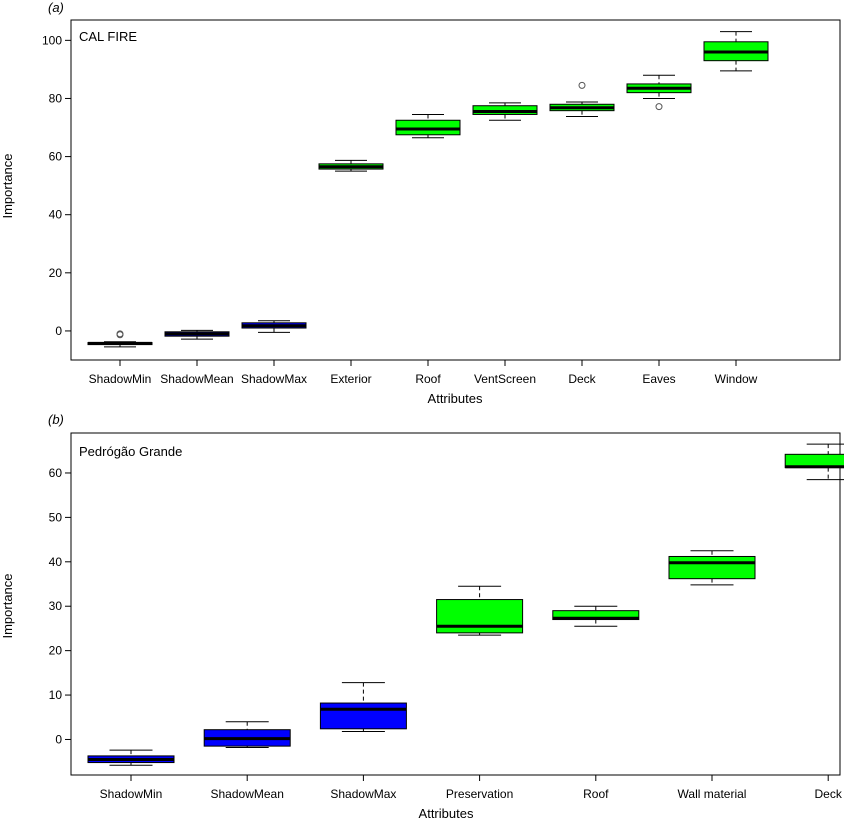 The width and height of the screenshot is (844, 821). What do you see at coordinates (814, 462) in the screenshot?
I see `panel-b-box-deck` at bounding box center [814, 462].